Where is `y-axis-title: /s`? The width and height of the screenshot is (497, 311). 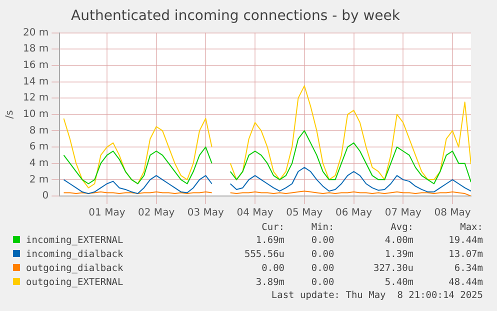
y-axis-title: /s is located at coordinates (10, 114).